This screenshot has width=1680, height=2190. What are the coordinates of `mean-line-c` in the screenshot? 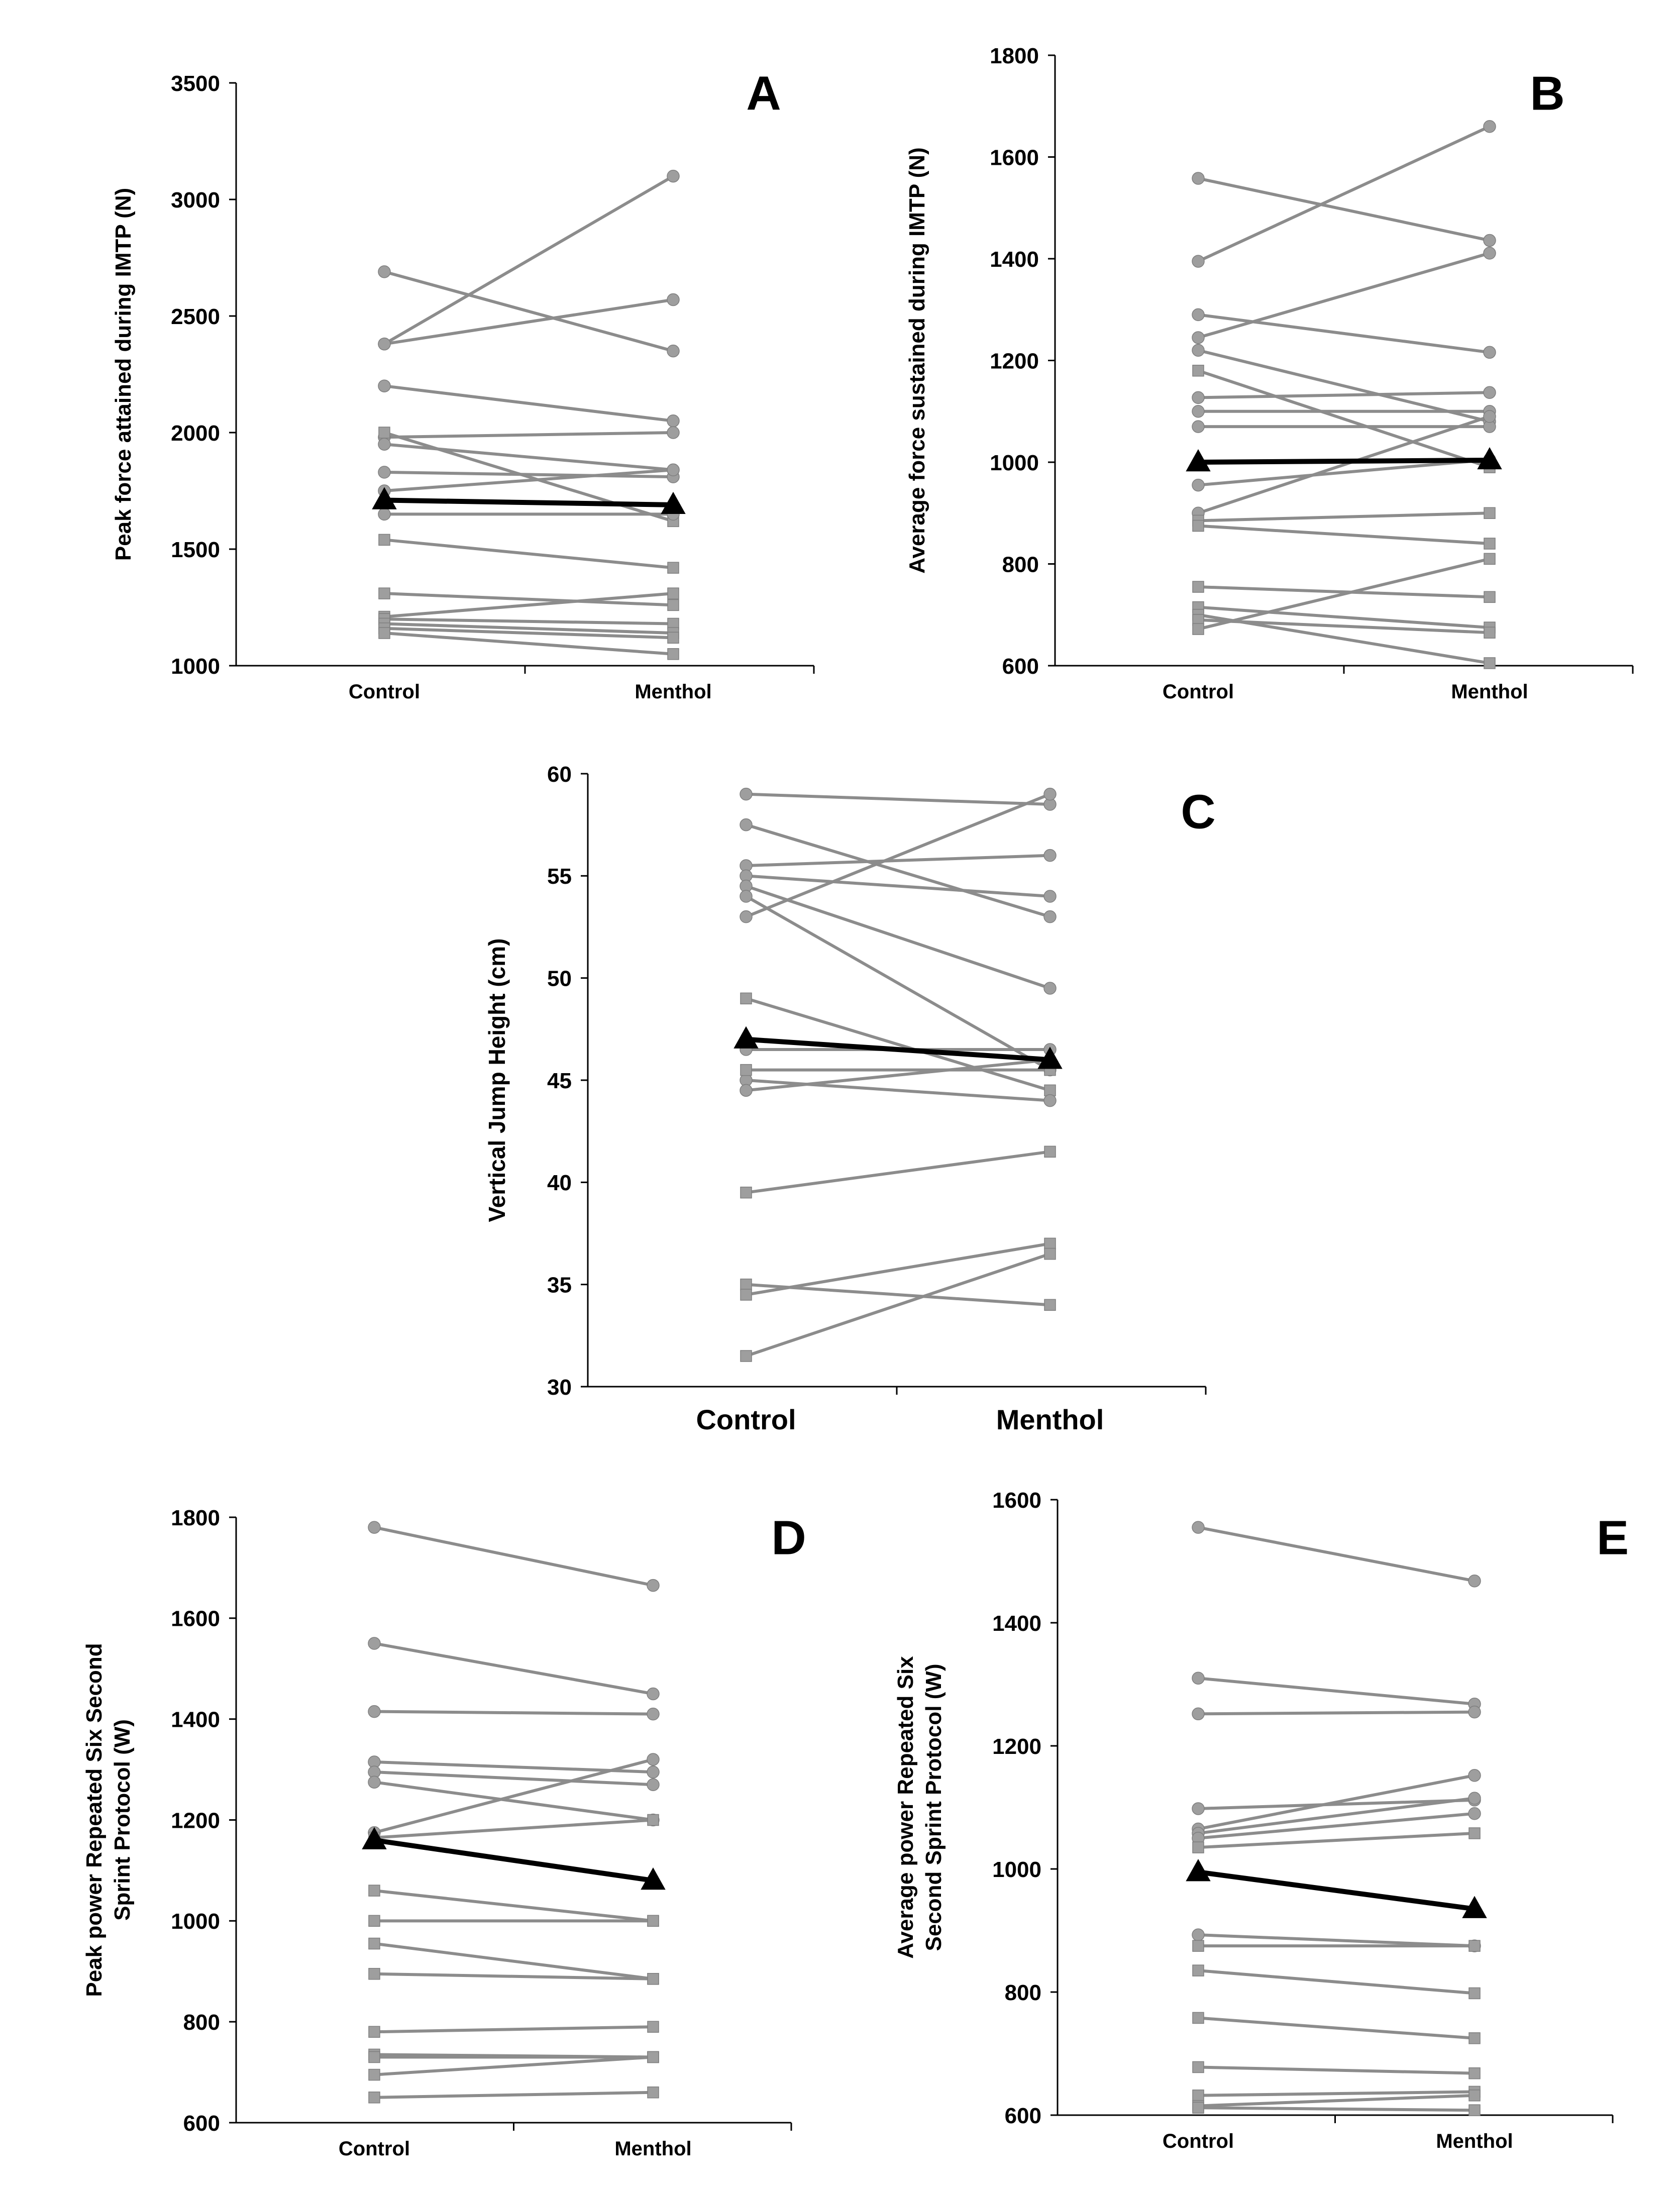 It's located at (898, 1049).